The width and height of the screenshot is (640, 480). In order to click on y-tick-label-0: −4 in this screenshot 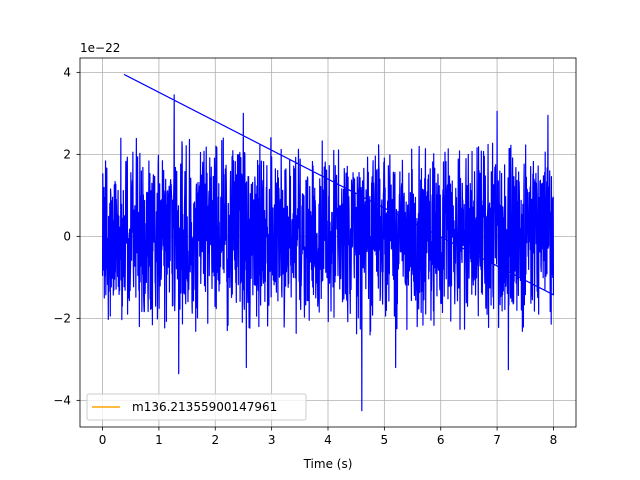, I will do `click(62, 400)`.